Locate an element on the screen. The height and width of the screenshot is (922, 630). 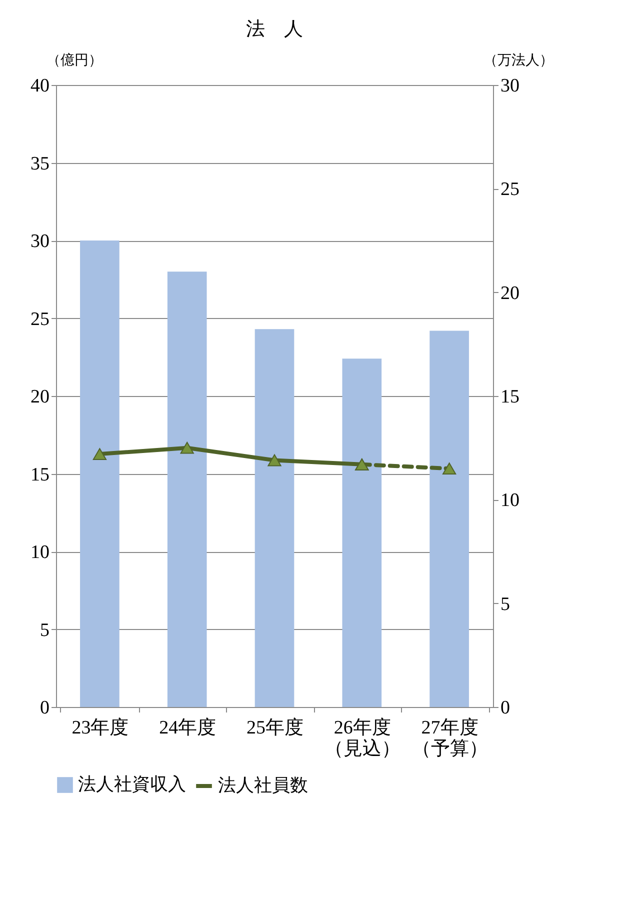
y-tick-label: 30 is located at coordinates (40, 241).